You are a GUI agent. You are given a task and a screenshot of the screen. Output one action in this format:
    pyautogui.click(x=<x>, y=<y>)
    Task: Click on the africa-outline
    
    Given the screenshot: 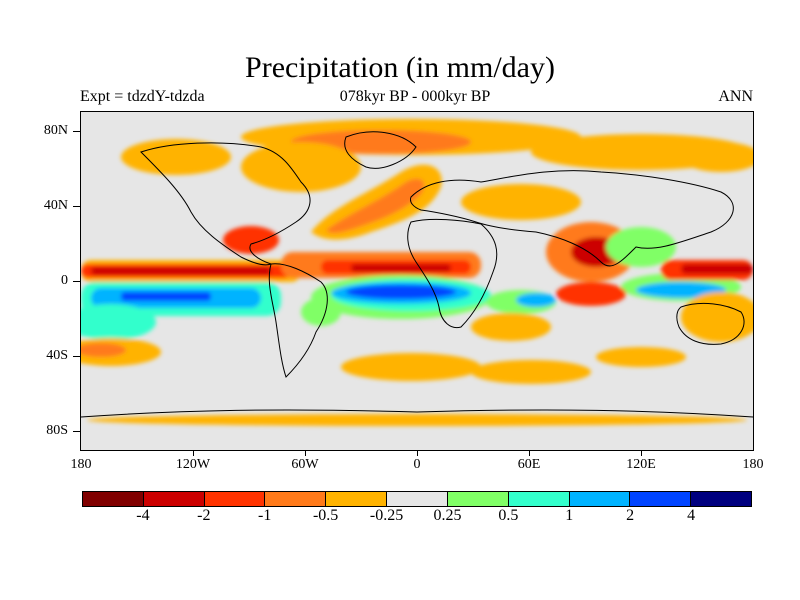 What is the action you would take?
    pyautogui.click(x=452, y=273)
    